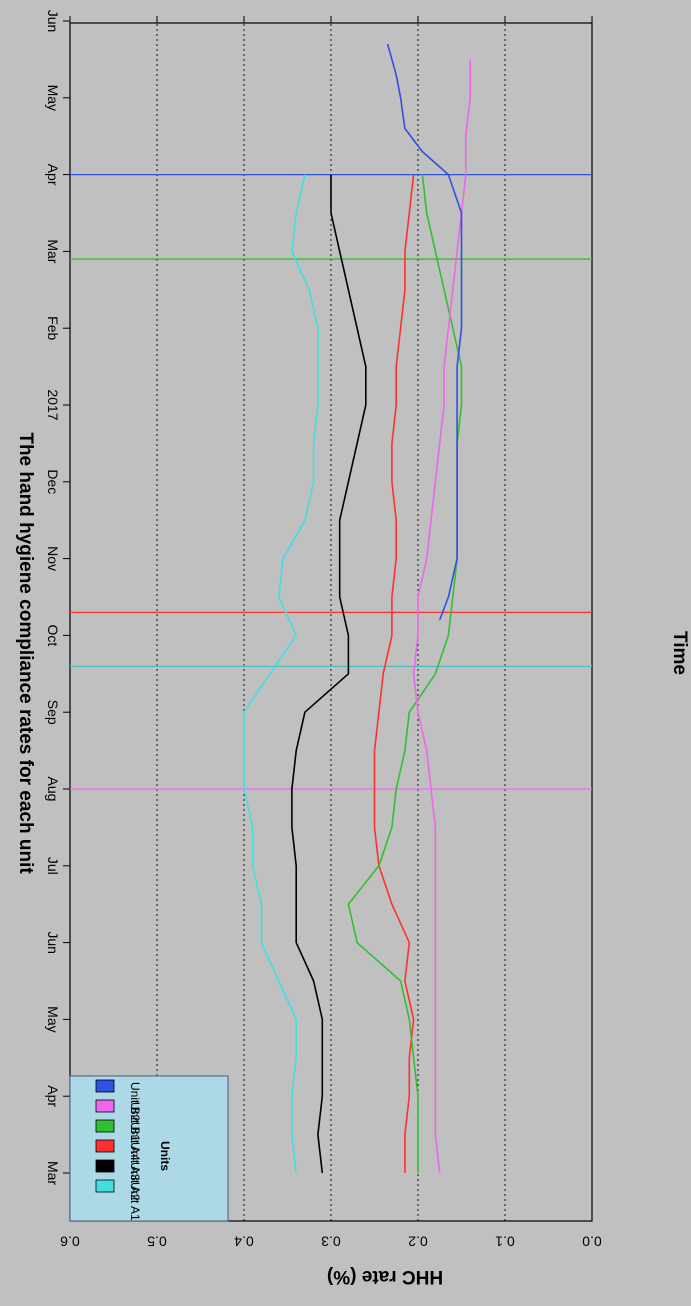 The width and height of the screenshot is (691, 1306). Describe the element at coordinates (385, 1276) in the screenshot. I see `y-axis-title: HHC rate (%)` at that location.